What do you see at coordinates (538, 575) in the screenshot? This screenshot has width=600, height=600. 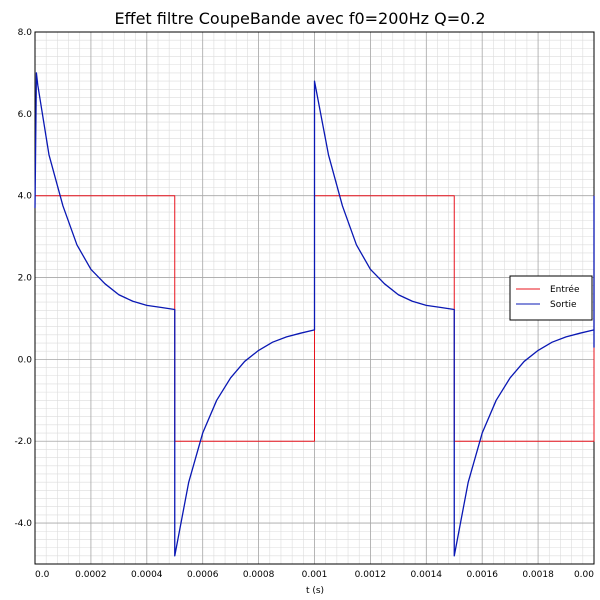 I see `x-tick-label: 0.0018` at bounding box center [538, 575].